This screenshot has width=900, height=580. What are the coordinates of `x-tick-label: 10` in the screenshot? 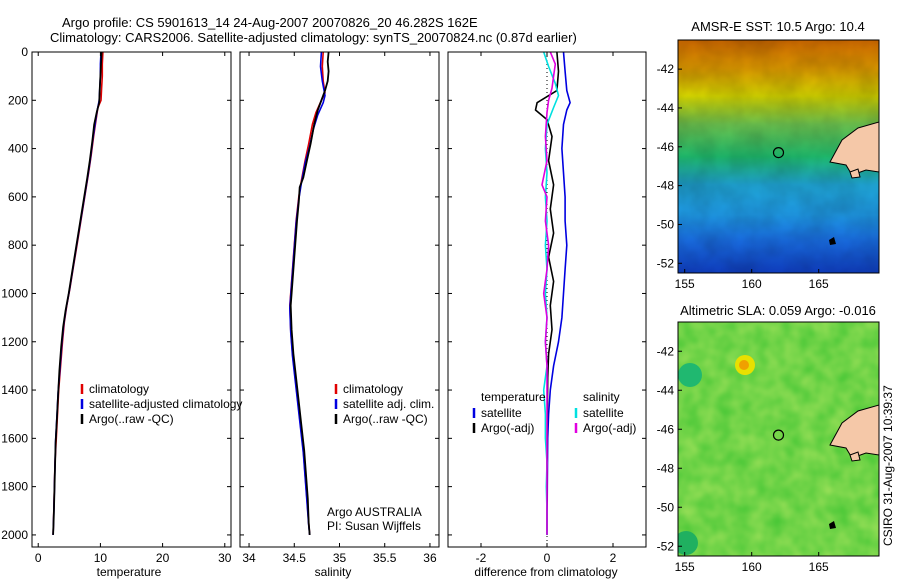 It's located at (101, 558).